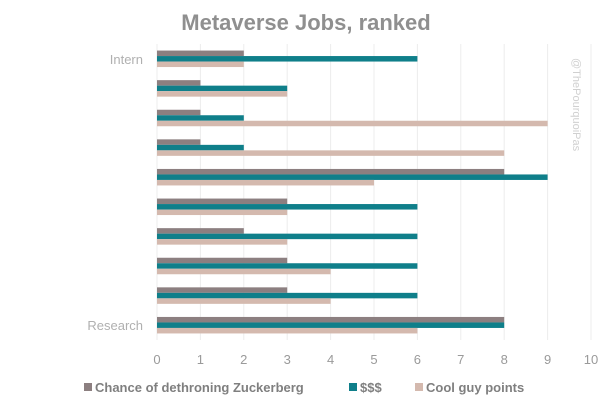 The image size is (612, 408). What do you see at coordinates (156, 359) in the screenshot?
I see `x-tick-label: 0` at bounding box center [156, 359].